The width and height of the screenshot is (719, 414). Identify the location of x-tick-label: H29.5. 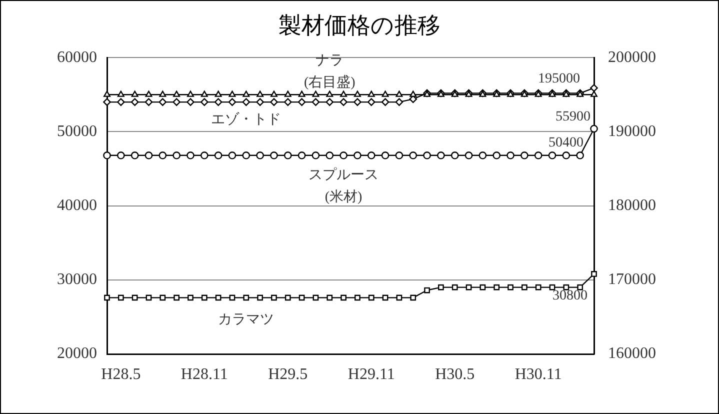
(288, 374).